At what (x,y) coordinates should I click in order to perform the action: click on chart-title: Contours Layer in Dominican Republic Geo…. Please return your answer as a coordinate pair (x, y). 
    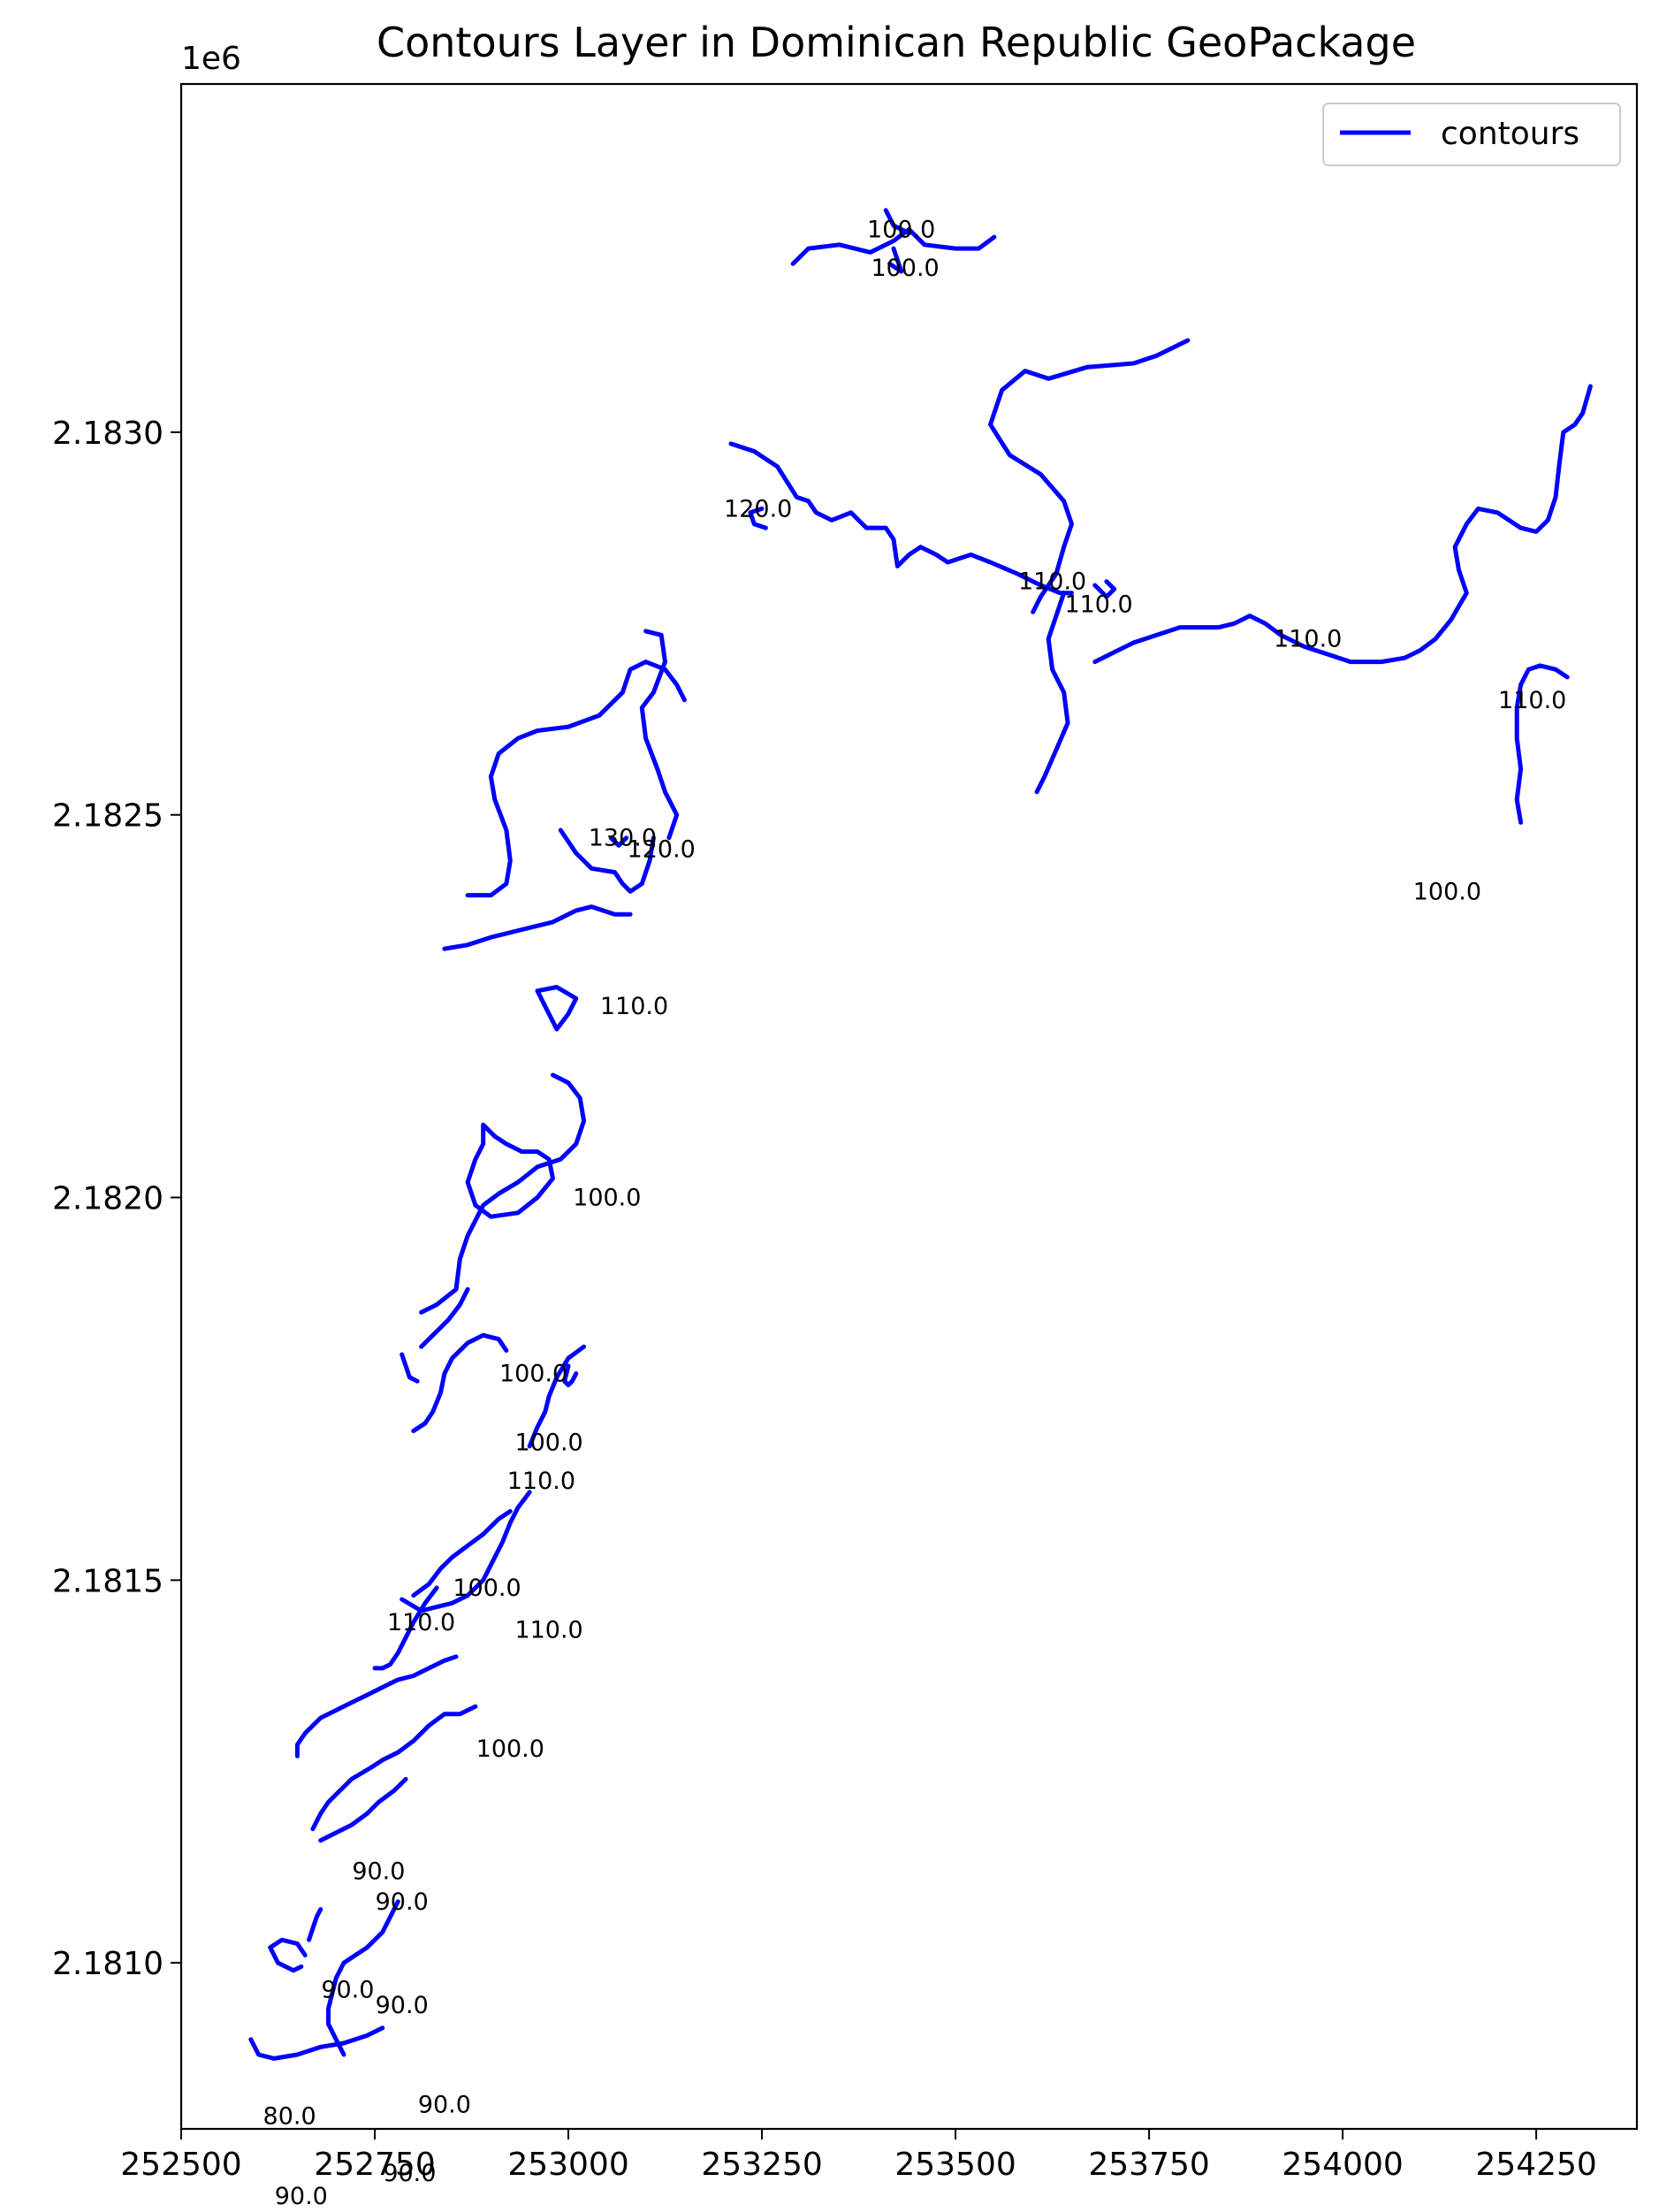
    Looking at the image, I should click on (896, 42).